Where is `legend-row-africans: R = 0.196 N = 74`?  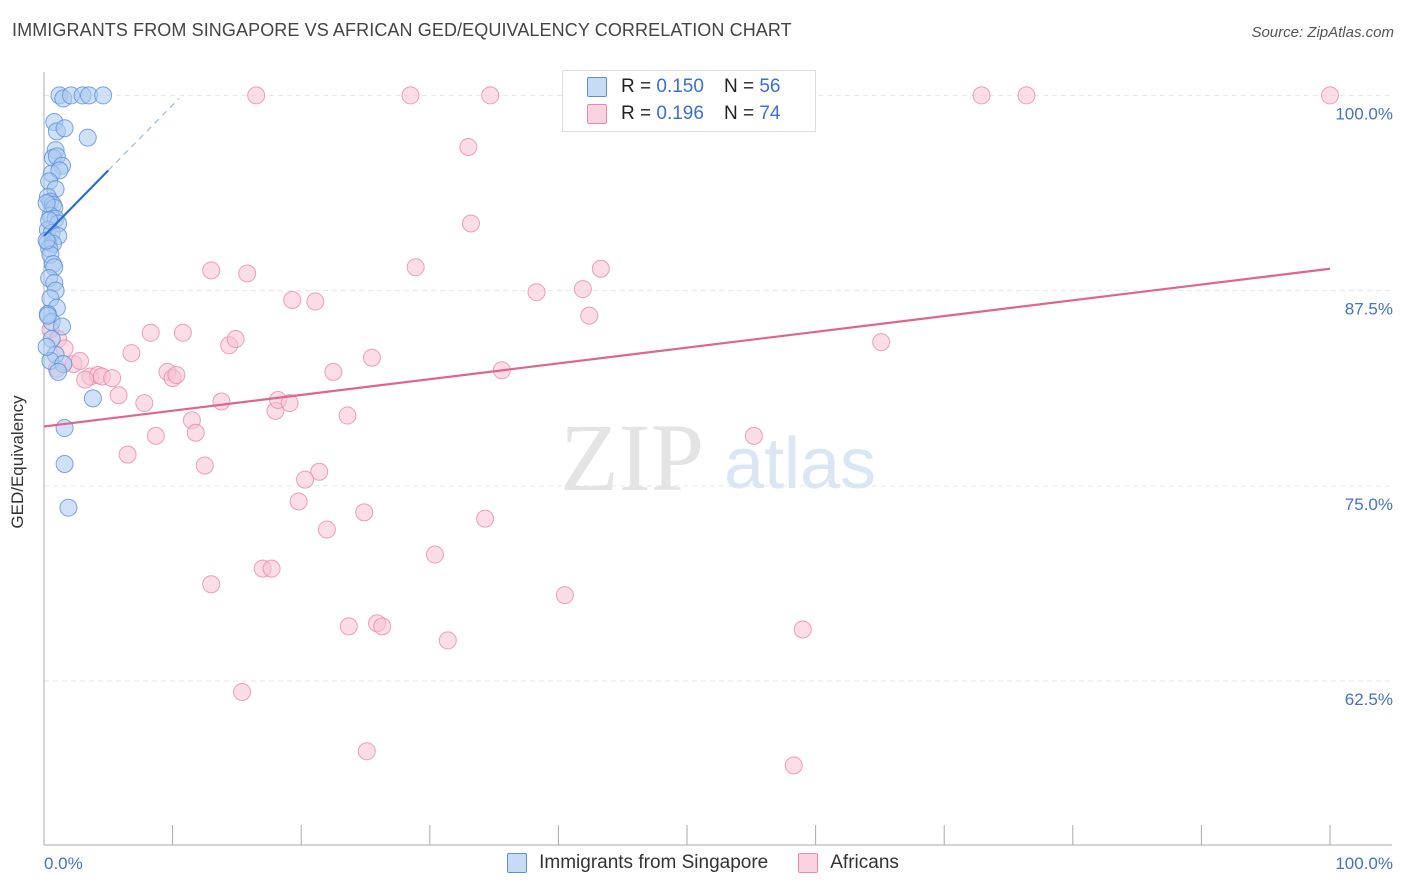
legend-row-africans: R = 0.196 N = 74 is located at coordinates (683, 114).